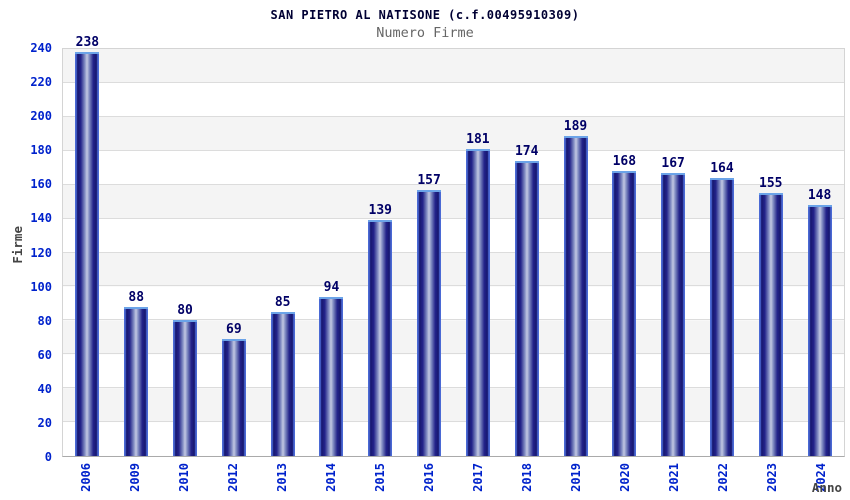 This screenshot has height=500, width=850. What do you see at coordinates (41, 48) in the screenshot?
I see `y-tick-label: 240` at bounding box center [41, 48].